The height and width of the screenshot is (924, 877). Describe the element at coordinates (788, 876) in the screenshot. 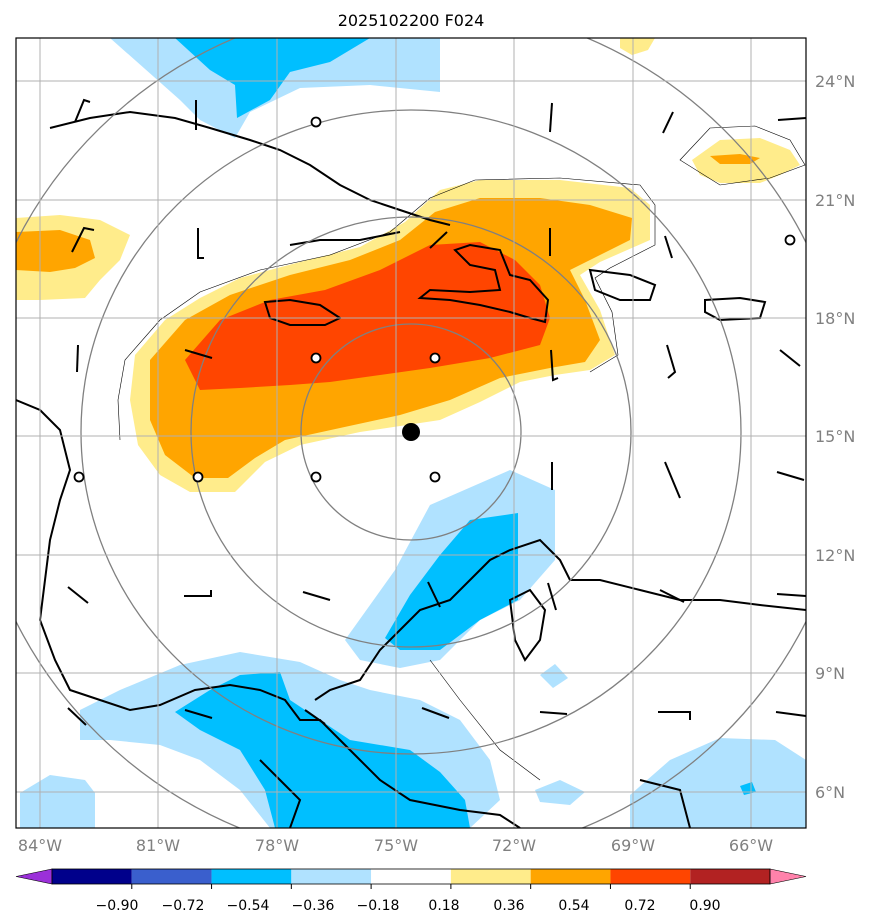

I see `colorbar-extend-high` at that location.